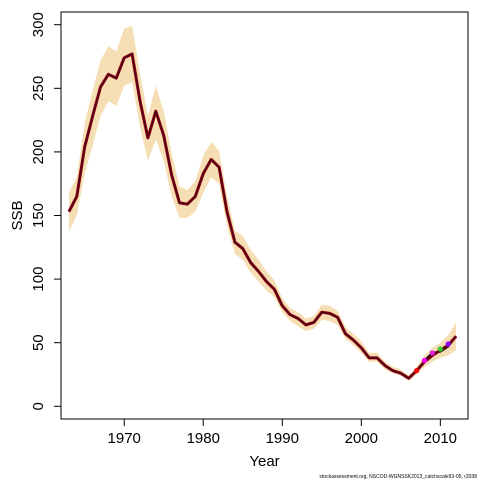 The height and width of the screenshot is (480, 480). What do you see at coordinates (124, 438) in the screenshot?
I see `x-tick-label: 1970` at bounding box center [124, 438].